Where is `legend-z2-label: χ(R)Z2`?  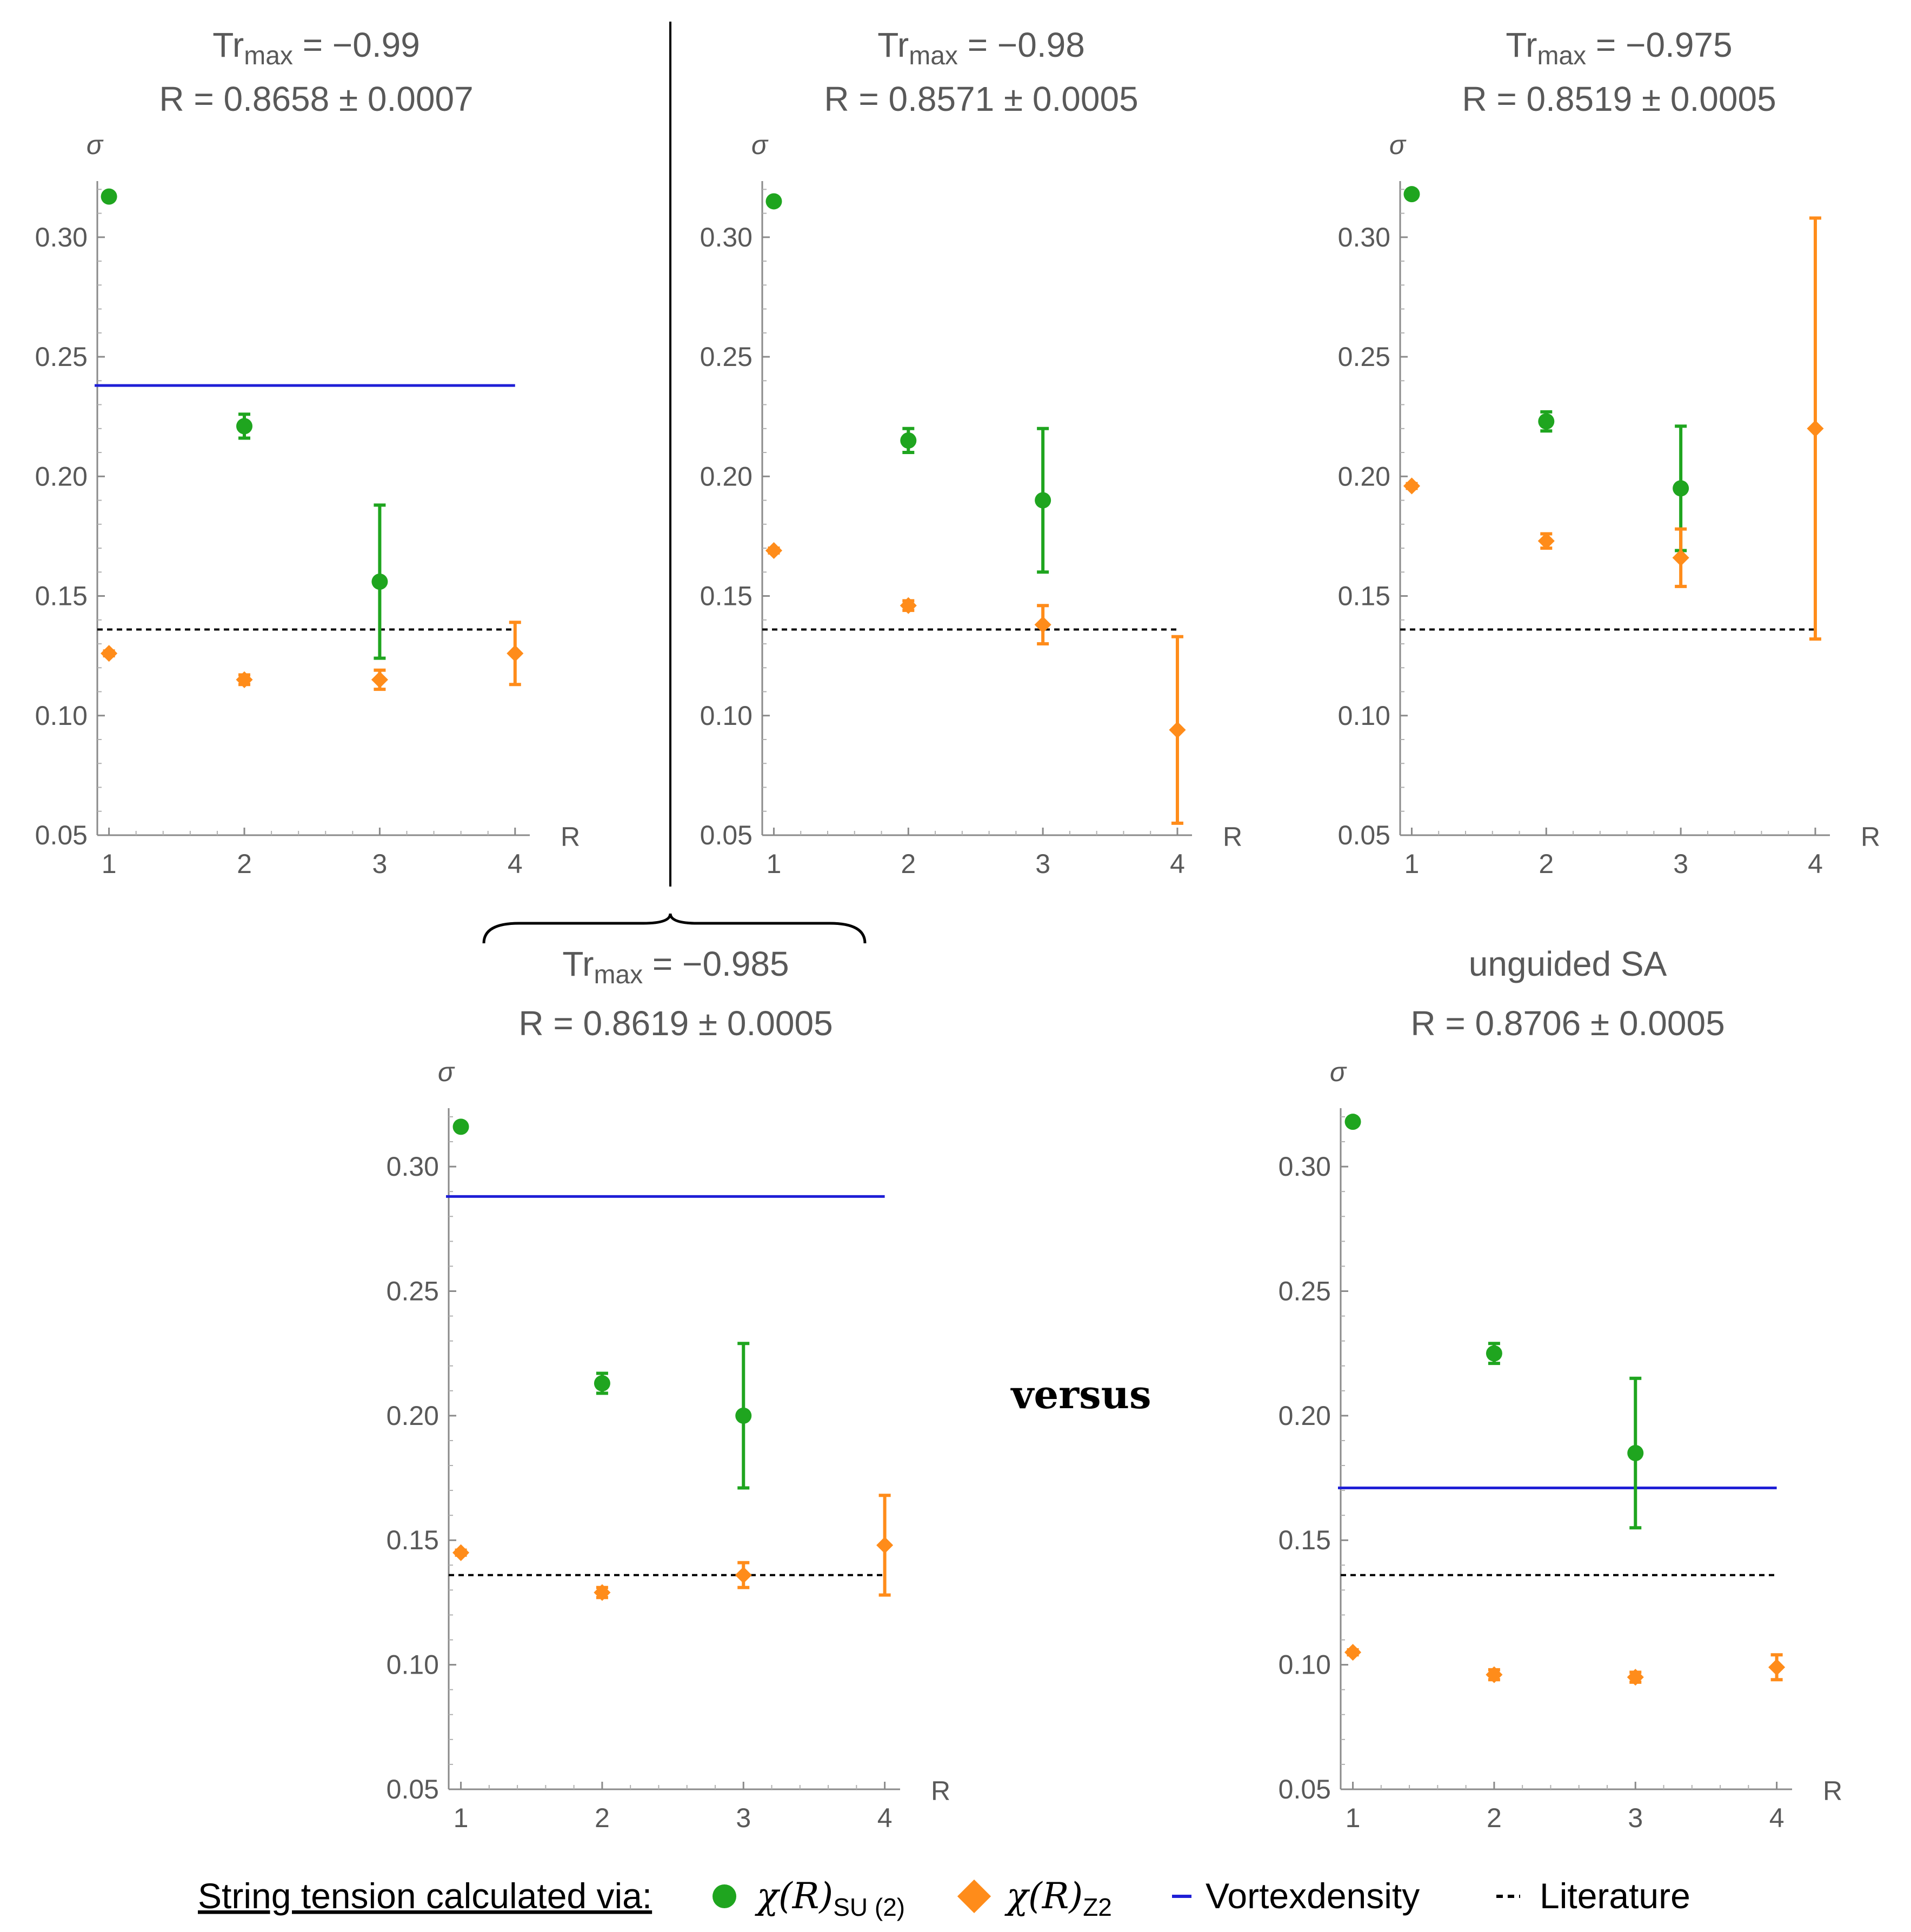 legend-z2-label: χ(R)Z2 is located at coordinates (1058, 1898).